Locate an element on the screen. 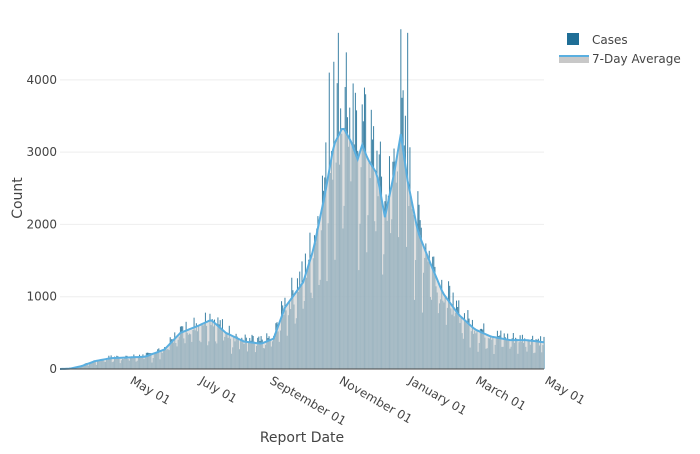 The width and height of the screenshot is (700, 454). legend-label-7day: 7-Day Average is located at coordinates (636, 59).